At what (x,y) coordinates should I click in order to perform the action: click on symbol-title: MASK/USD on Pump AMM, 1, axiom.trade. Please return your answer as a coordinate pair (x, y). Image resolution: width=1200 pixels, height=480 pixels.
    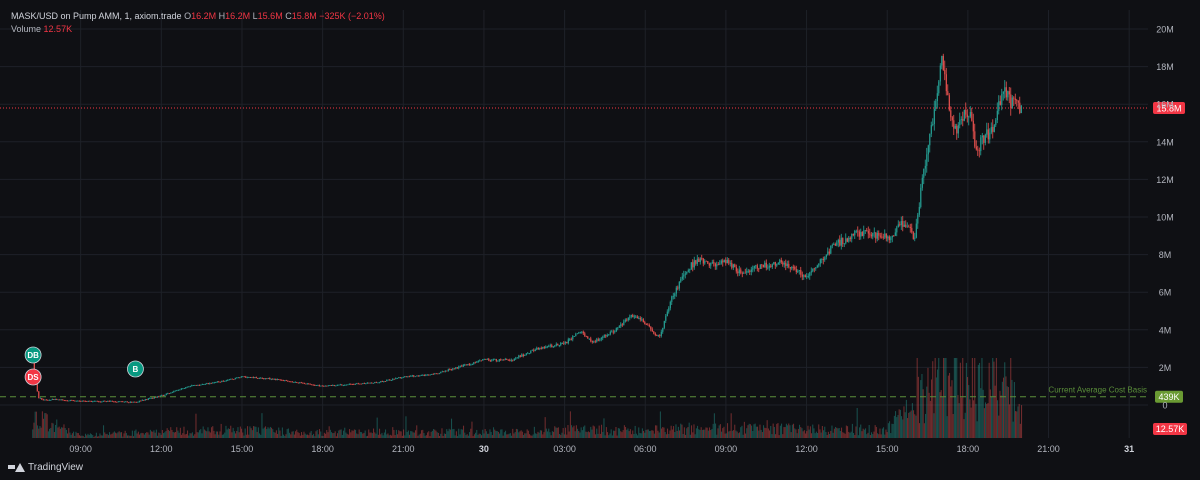
    Looking at the image, I should click on (96, 16).